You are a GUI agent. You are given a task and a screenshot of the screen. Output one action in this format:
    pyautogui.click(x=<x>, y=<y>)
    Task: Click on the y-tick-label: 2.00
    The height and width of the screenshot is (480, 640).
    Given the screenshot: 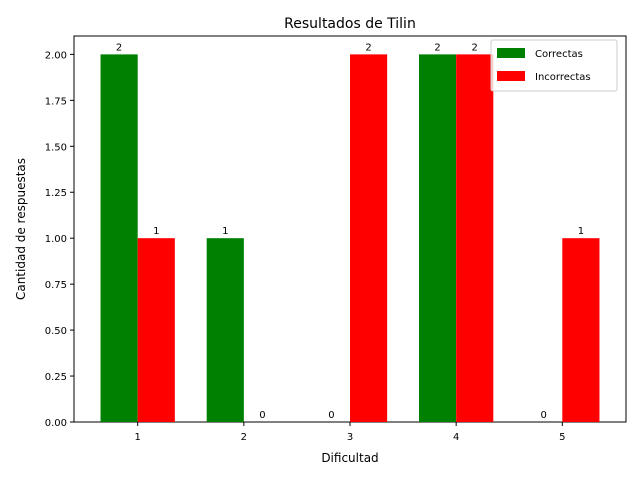 What is the action you would take?
    pyautogui.click(x=56, y=55)
    